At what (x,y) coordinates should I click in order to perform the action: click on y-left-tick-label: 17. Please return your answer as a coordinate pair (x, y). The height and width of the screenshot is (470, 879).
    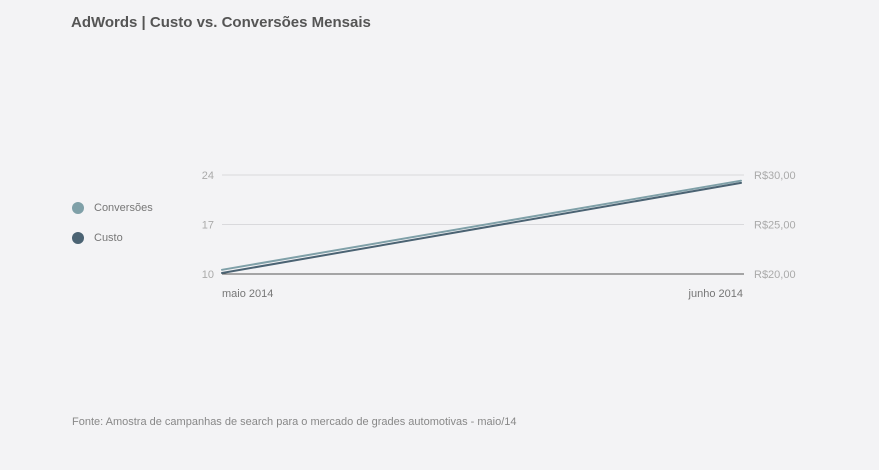
    Looking at the image, I should click on (208, 226).